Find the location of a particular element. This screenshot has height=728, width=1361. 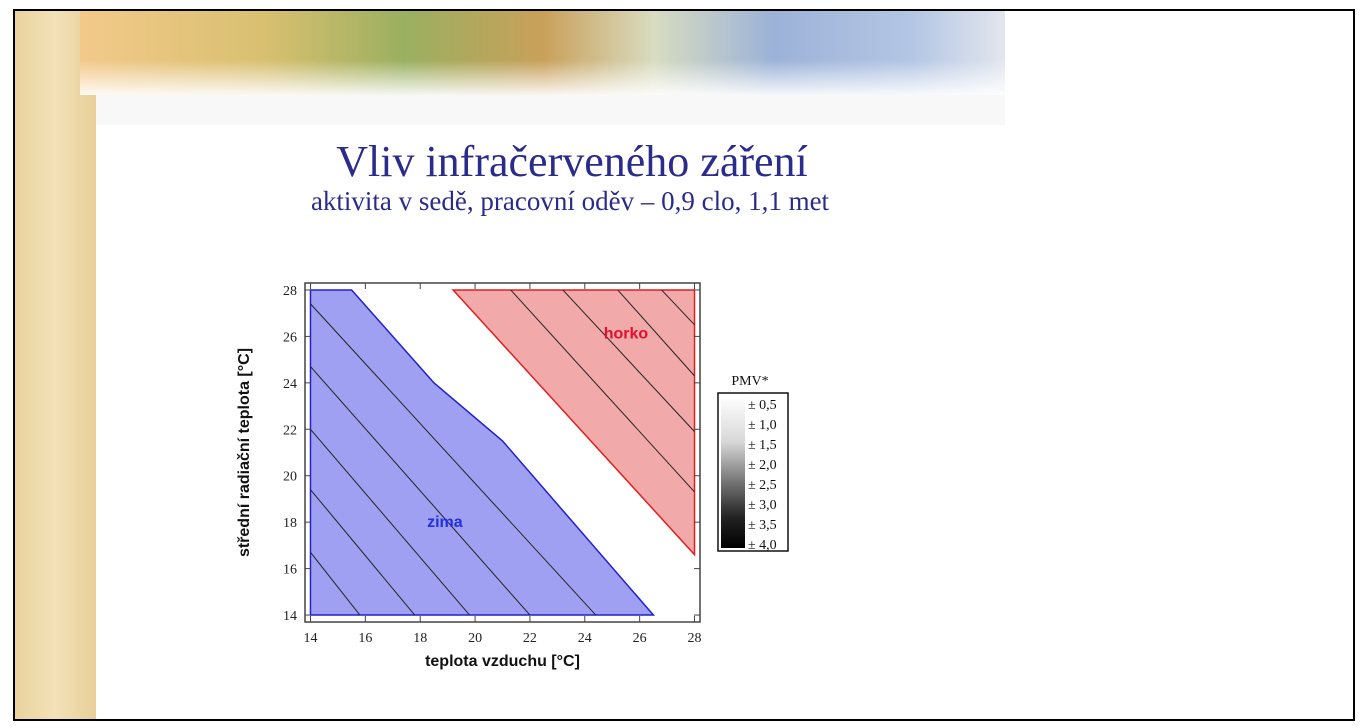

slide-title: Vliv infračerveného záření is located at coordinates (572, 161).